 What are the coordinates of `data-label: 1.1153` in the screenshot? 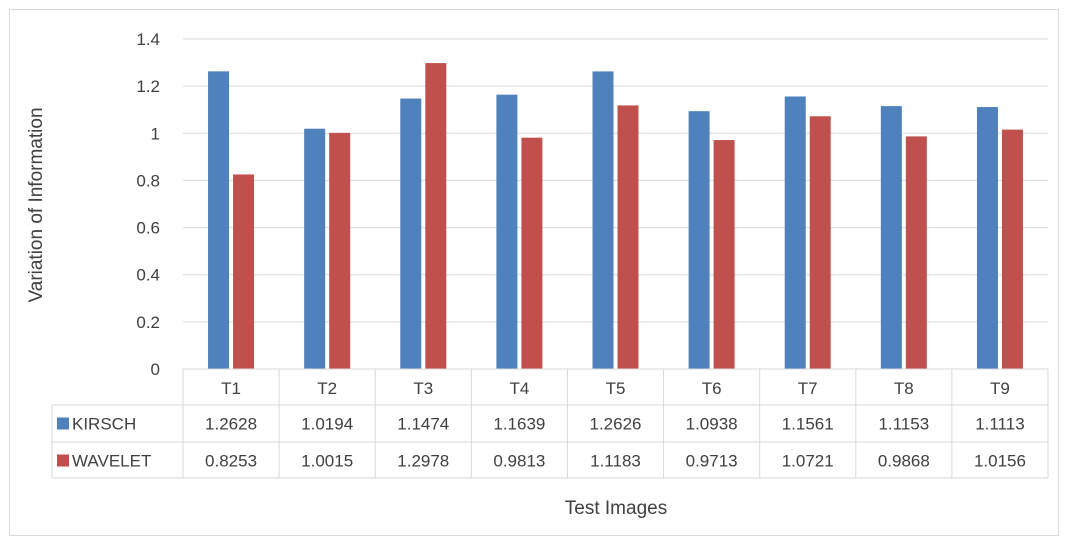 It's located at (903, 424).